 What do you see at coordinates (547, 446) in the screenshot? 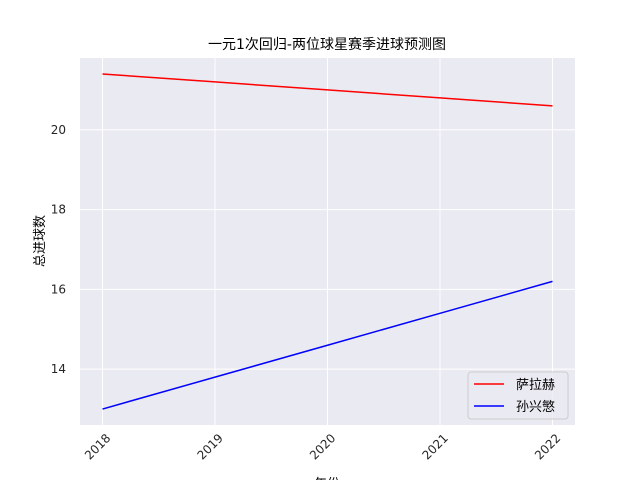
I see `x-tick-label: 2022` at bounding box center [547, 446].